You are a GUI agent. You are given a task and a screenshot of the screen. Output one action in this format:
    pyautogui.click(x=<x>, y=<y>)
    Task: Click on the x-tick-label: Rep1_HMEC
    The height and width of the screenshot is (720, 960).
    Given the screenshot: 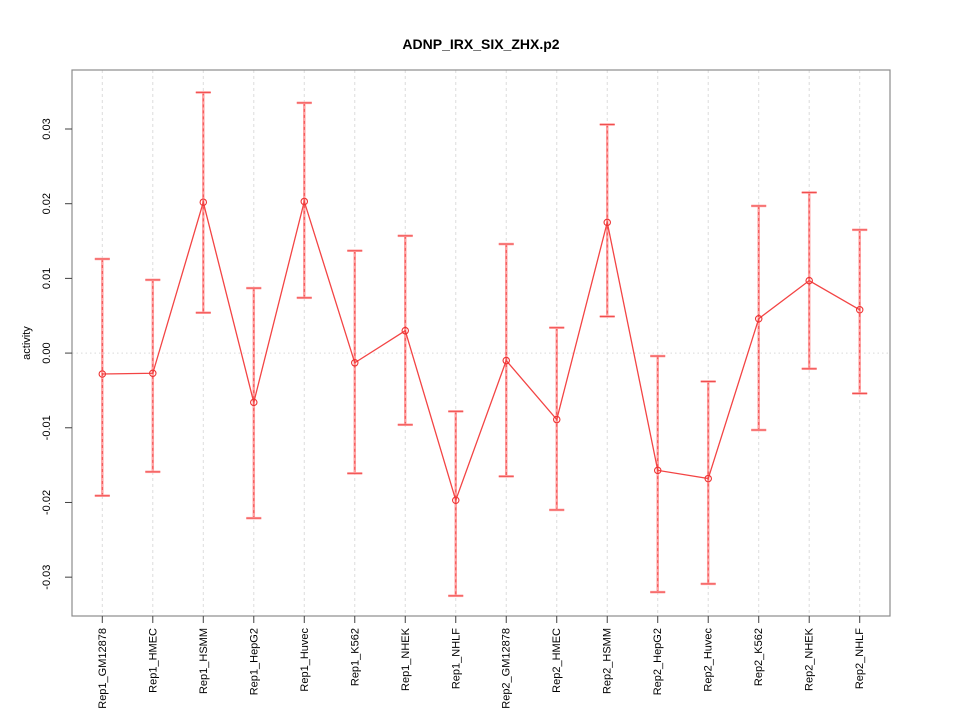 What is the action you would take?
    pyautogui.click(x=153, y=660)
    